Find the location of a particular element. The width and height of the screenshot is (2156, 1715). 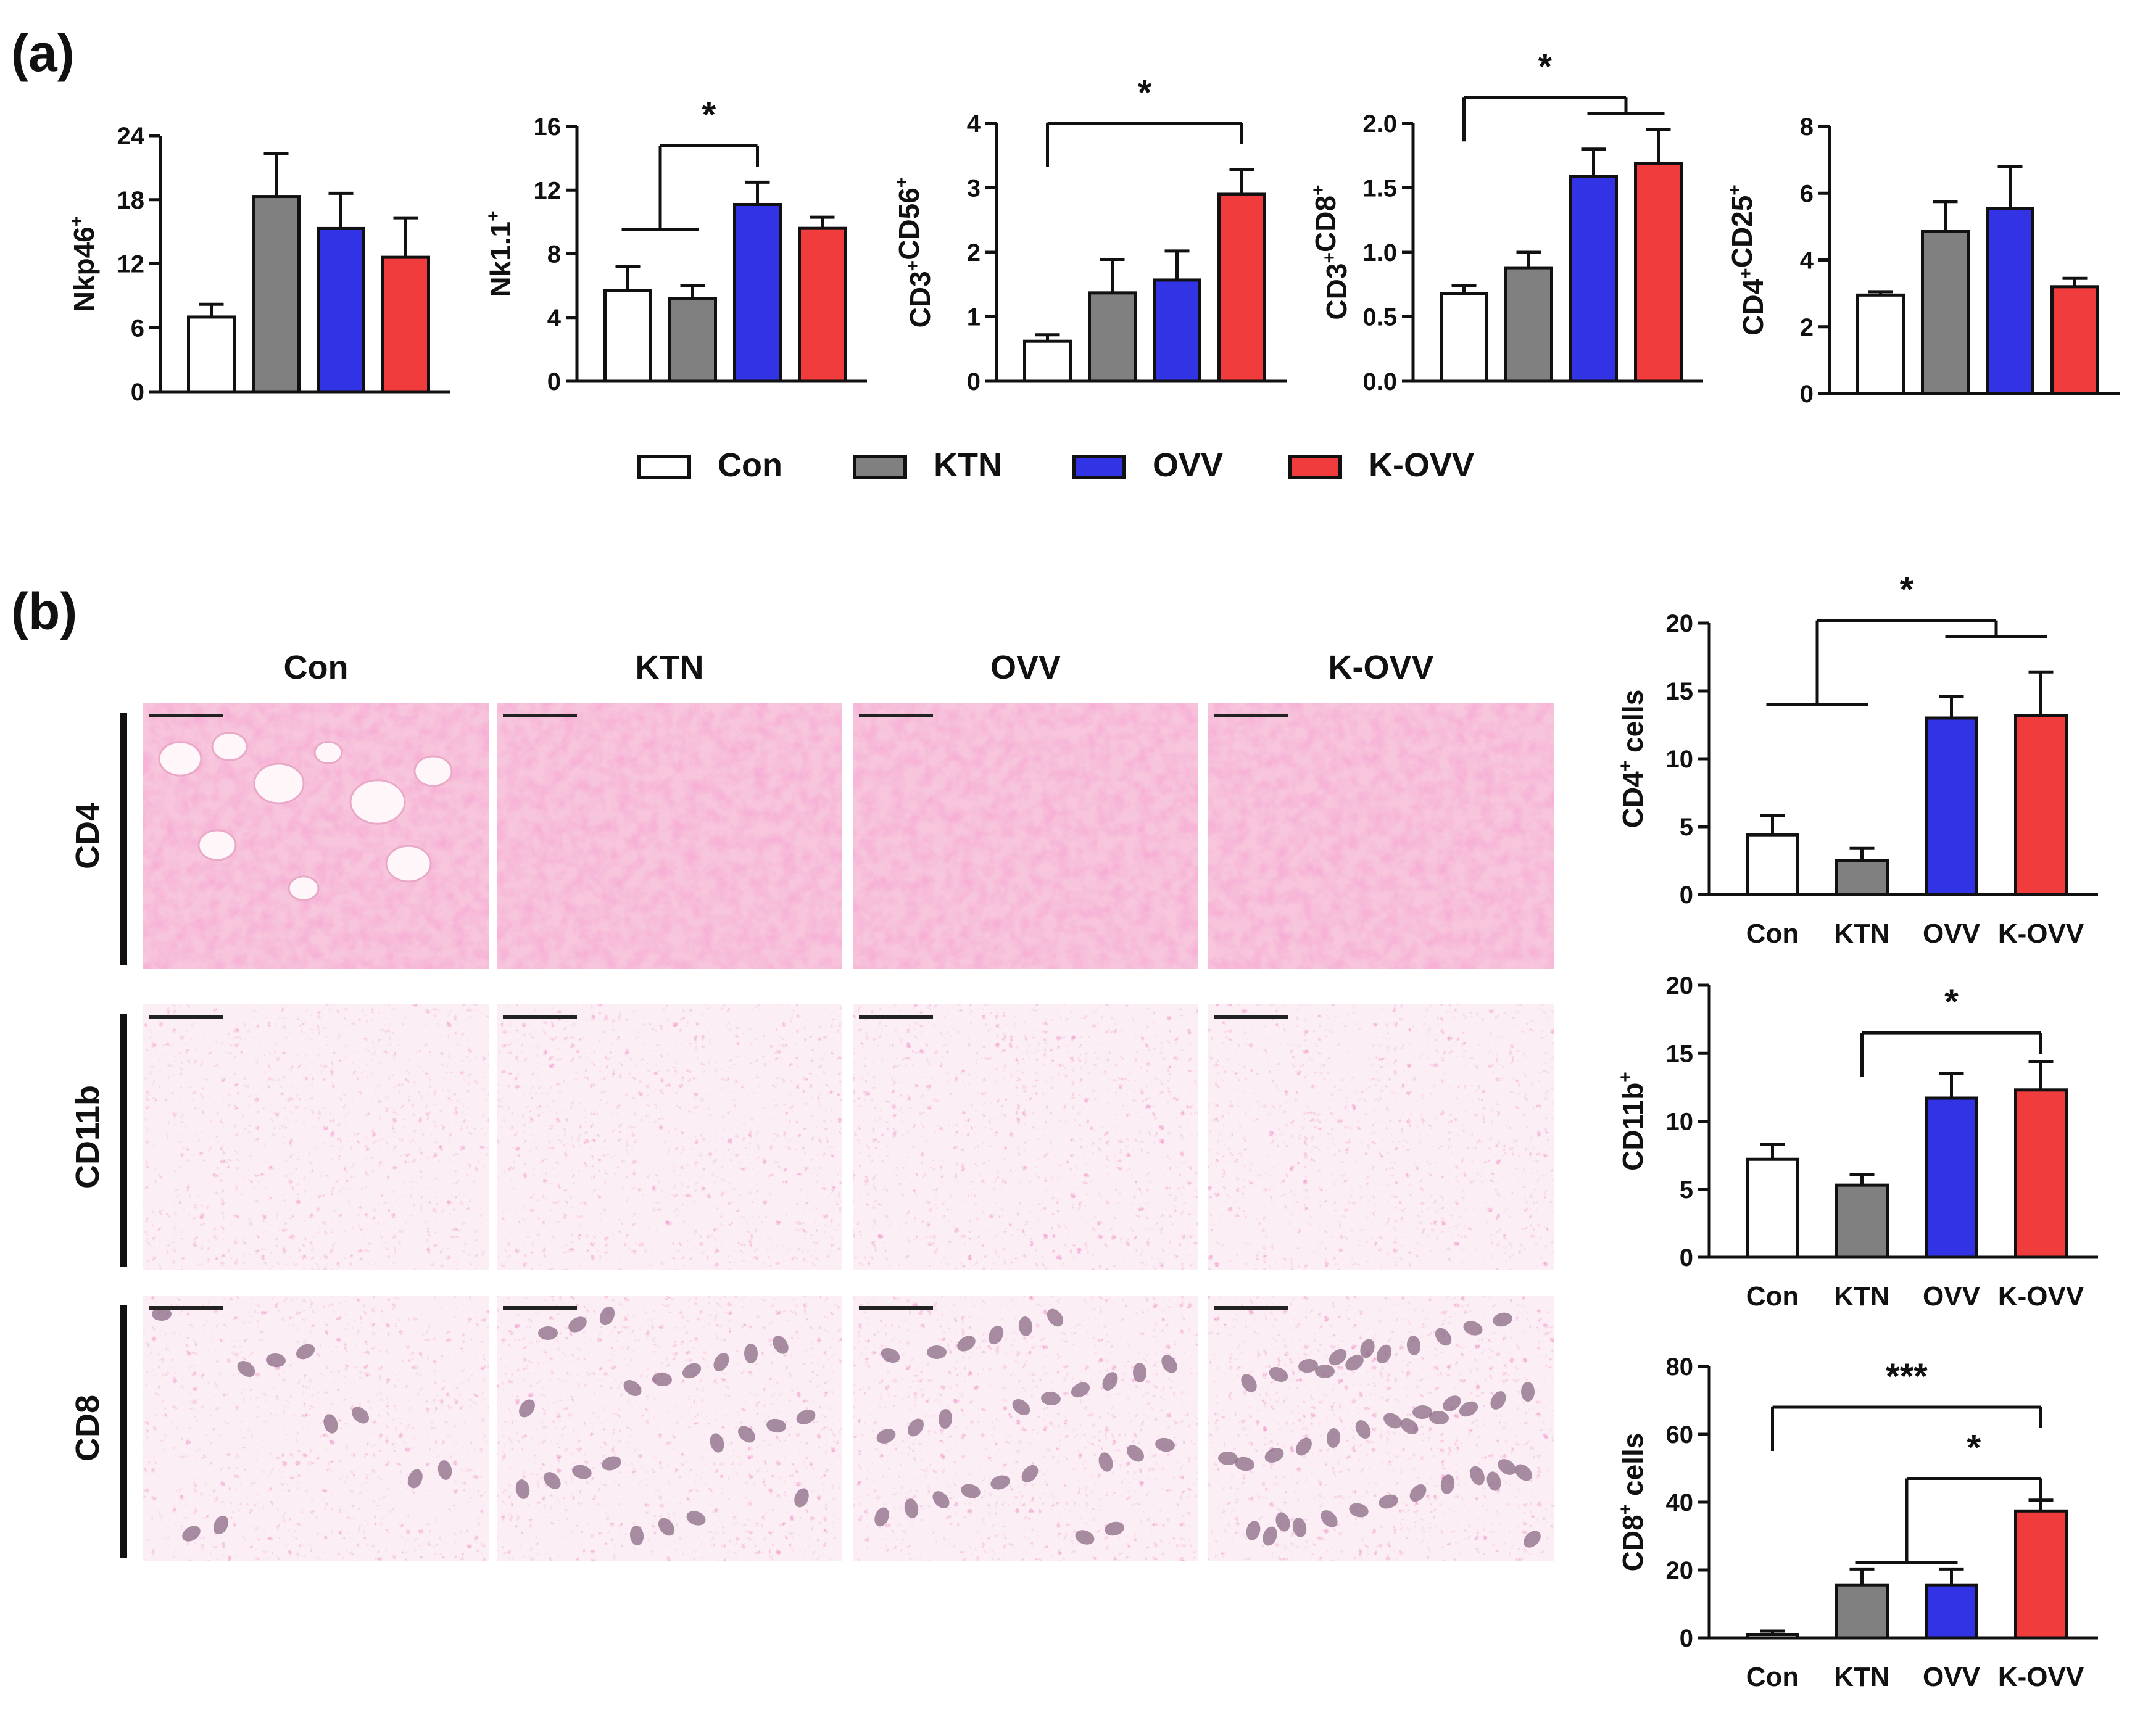

y-axis-label: CD3+CD8+ is located at coordinates (1330, 252).